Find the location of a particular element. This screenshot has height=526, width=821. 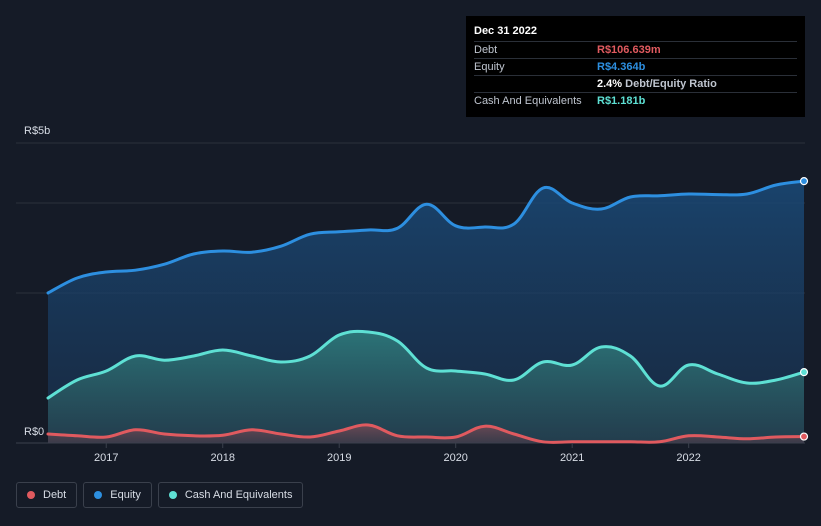

x-tick-label: 2018 is located at coordinates (222, 458).